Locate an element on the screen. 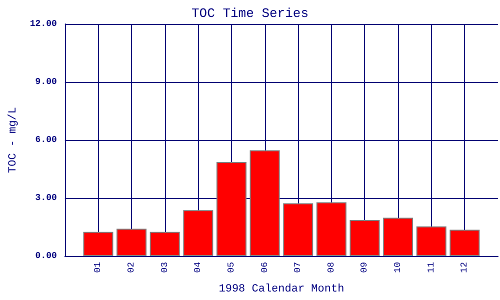 This screenshot has height=300, width=500. x-tick-label: 03 is located at coordinates (165, 267).